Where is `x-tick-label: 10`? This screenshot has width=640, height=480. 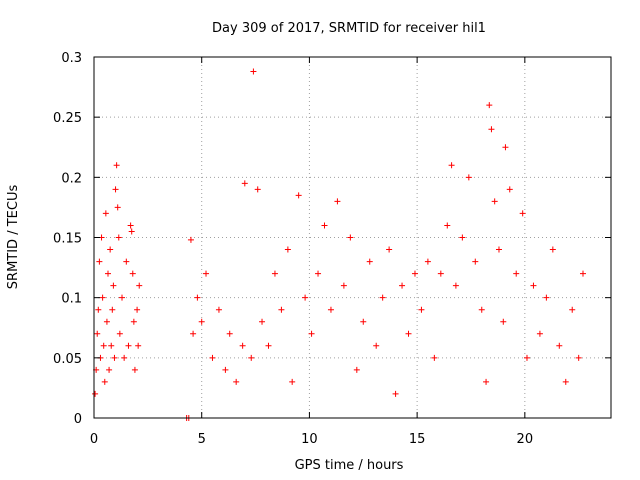 x-tick-label: 10 is located at coordinates (309, 439).